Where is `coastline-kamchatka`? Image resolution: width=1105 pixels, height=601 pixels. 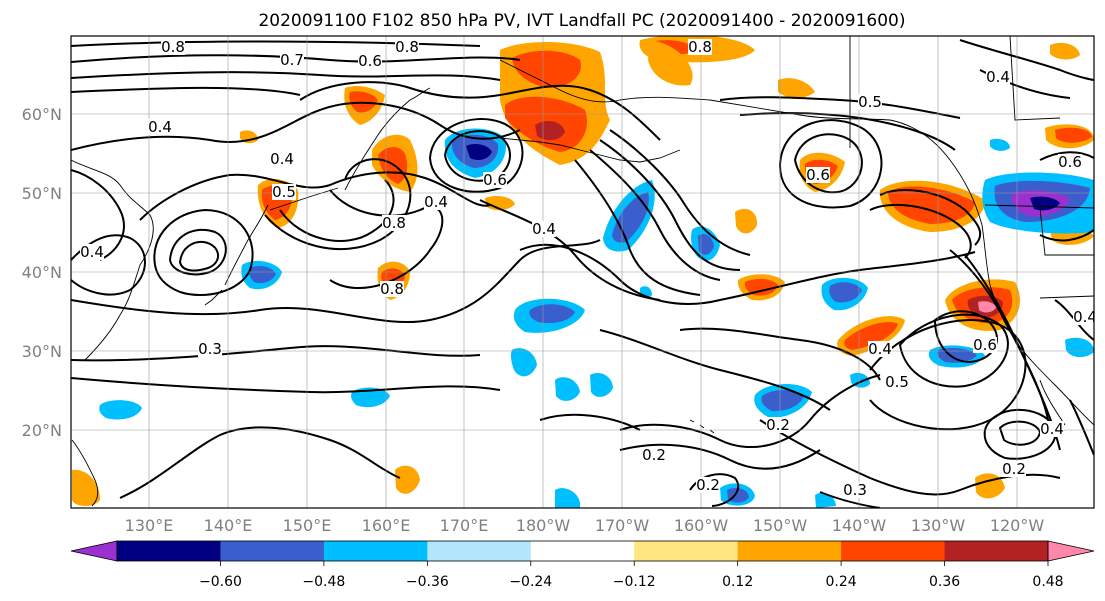 coastline-kamchatka is located at coordinates (387, 139).